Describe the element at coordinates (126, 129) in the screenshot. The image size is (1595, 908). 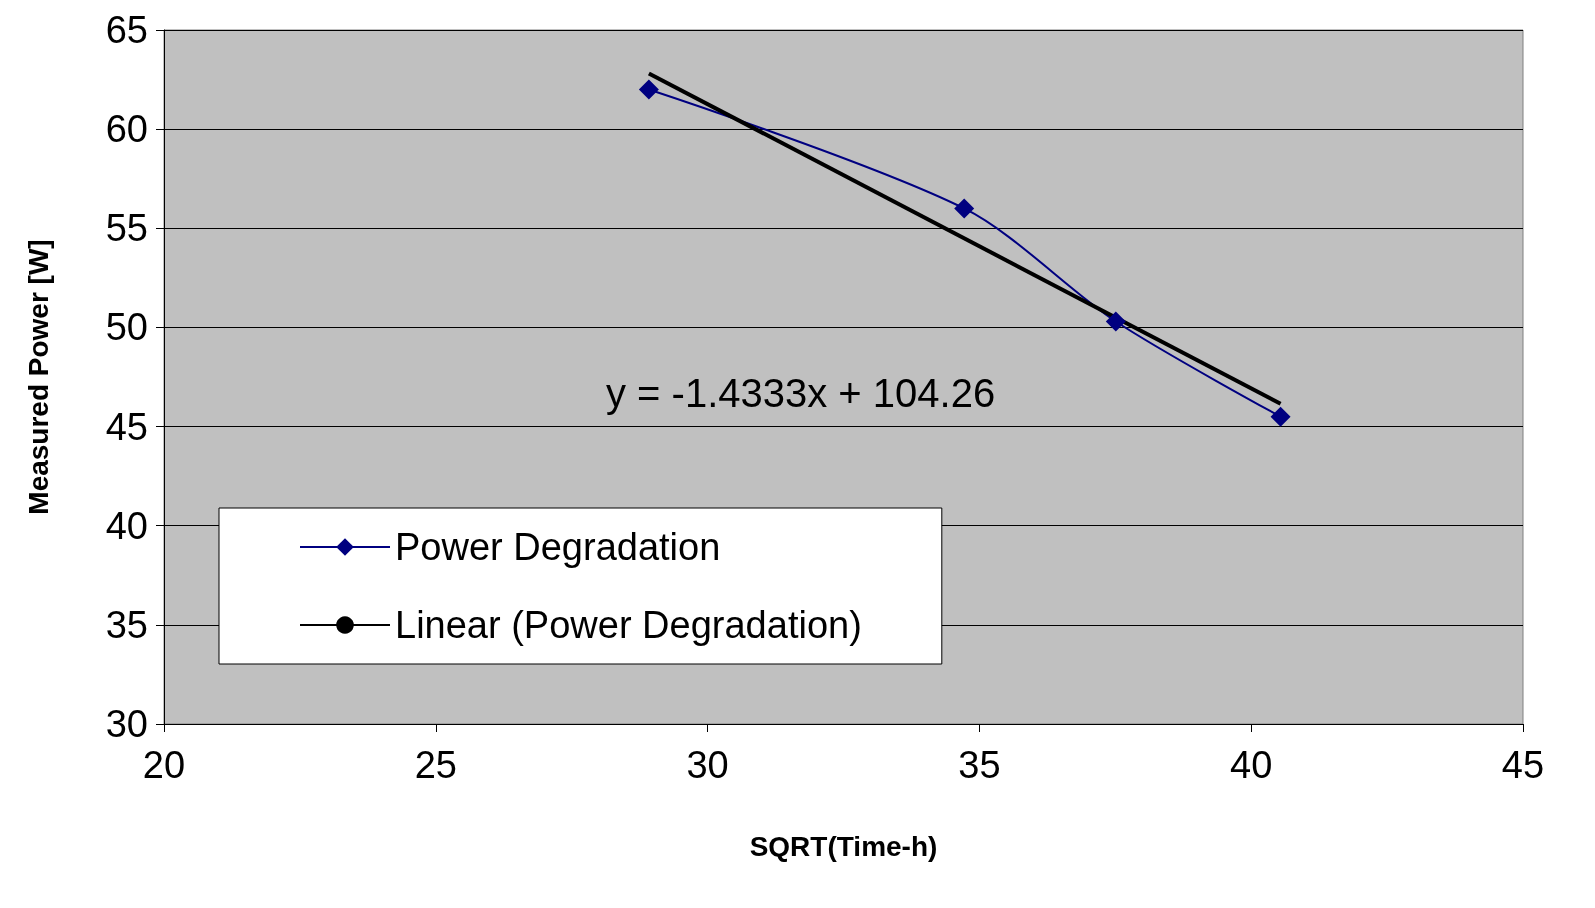
I see `y-tick-label: 60` at that location.